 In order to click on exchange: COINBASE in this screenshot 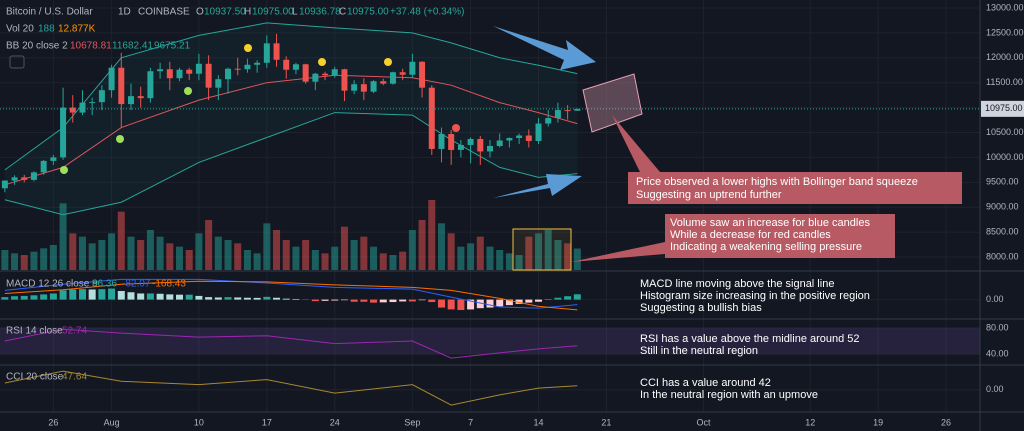, I will do `click(164, 12)`.